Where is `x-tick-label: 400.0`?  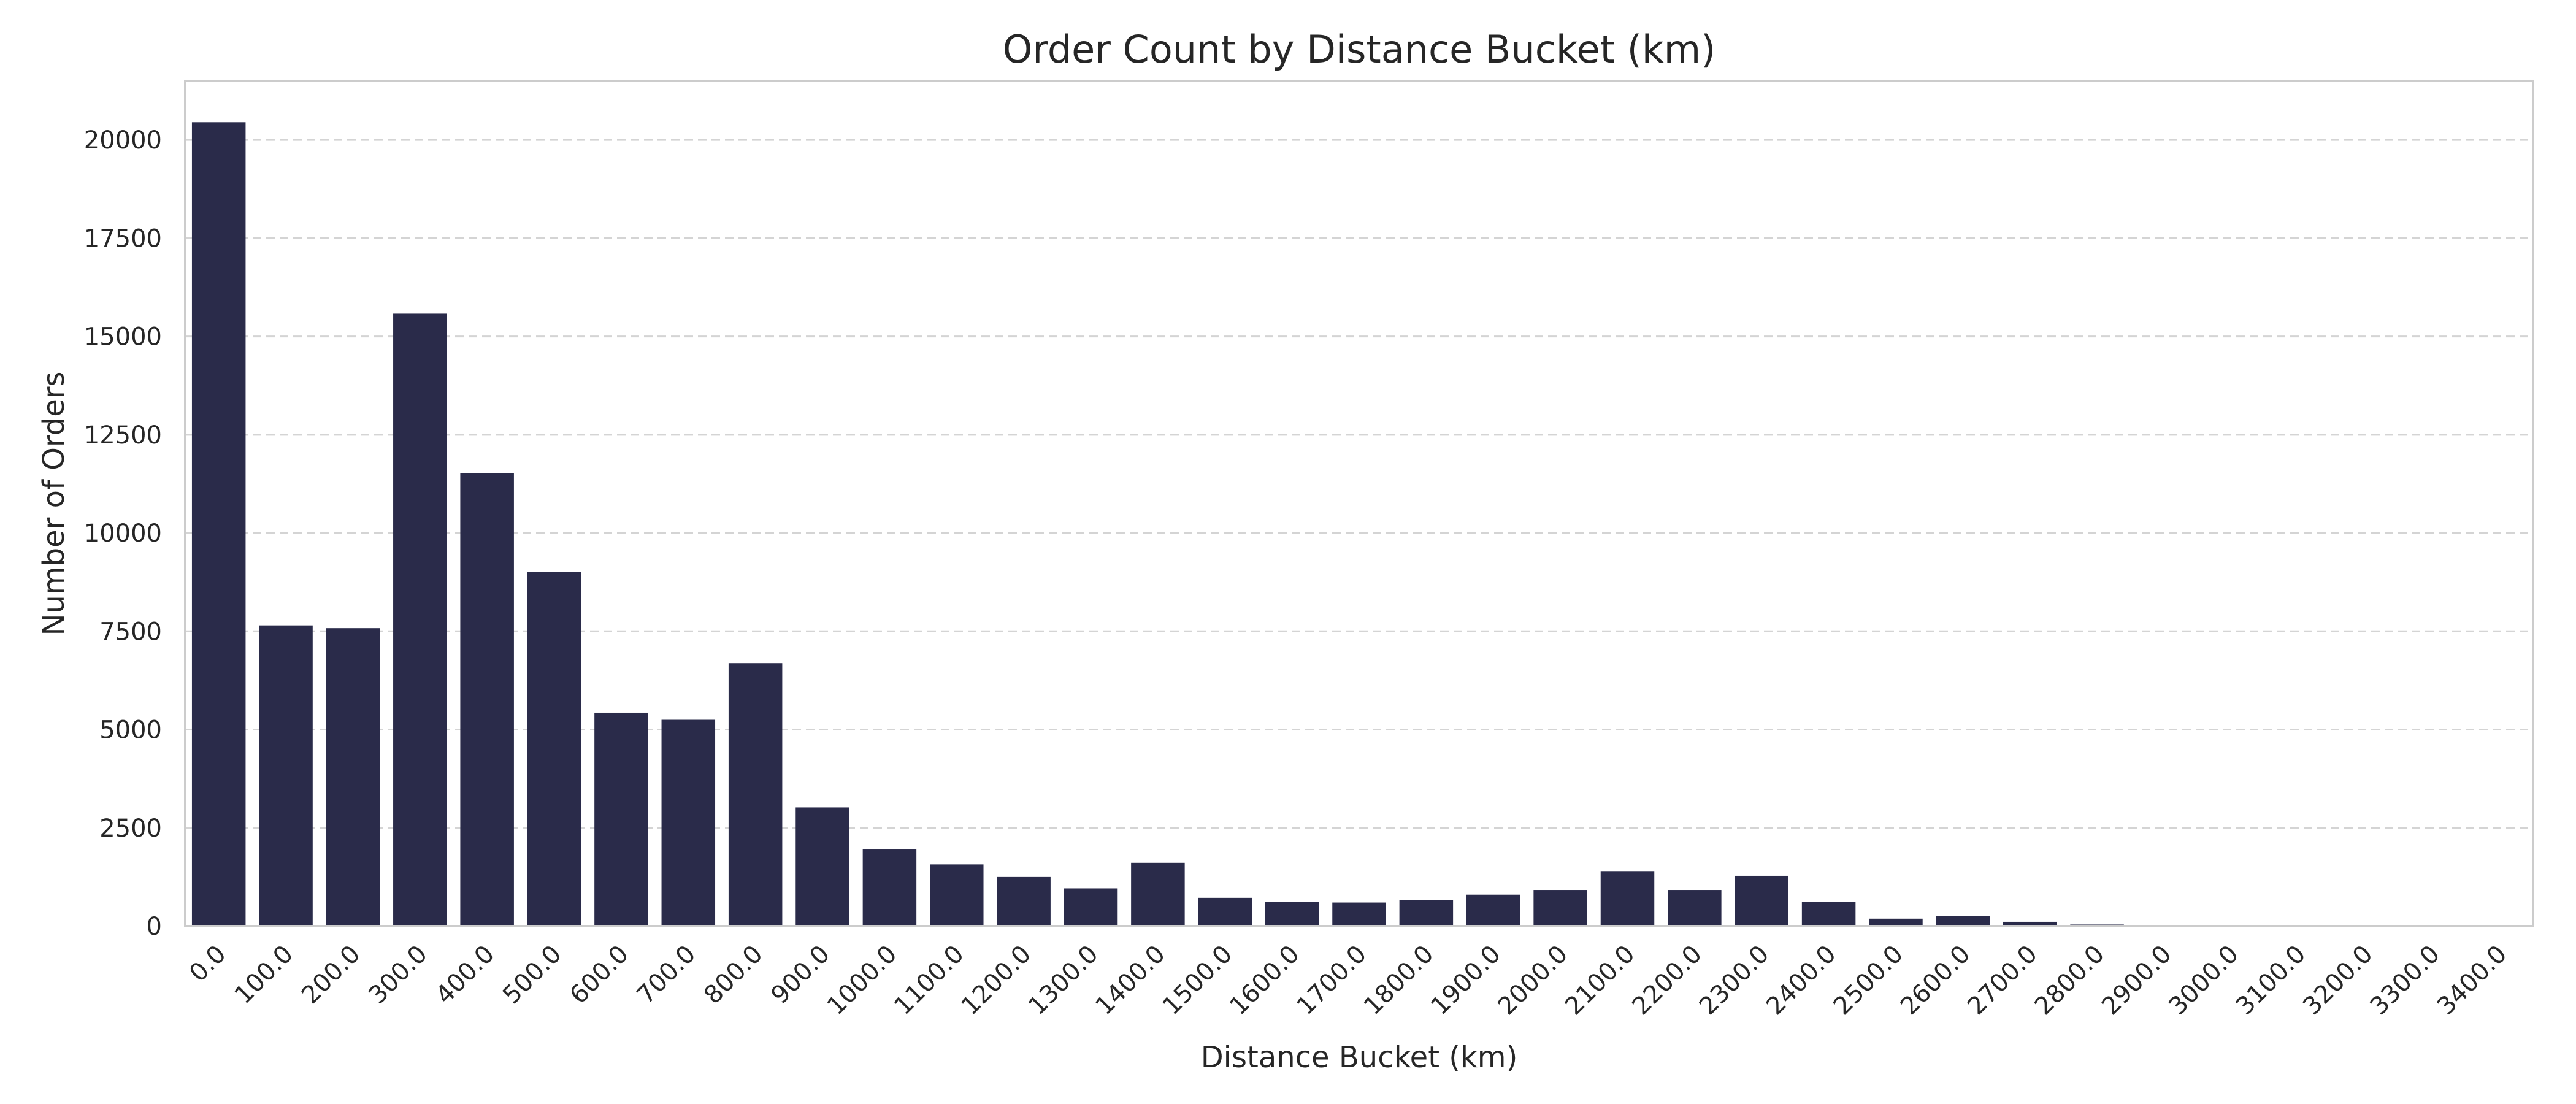 x-tick-label: 400.0 is located at coordinates (465, 975).